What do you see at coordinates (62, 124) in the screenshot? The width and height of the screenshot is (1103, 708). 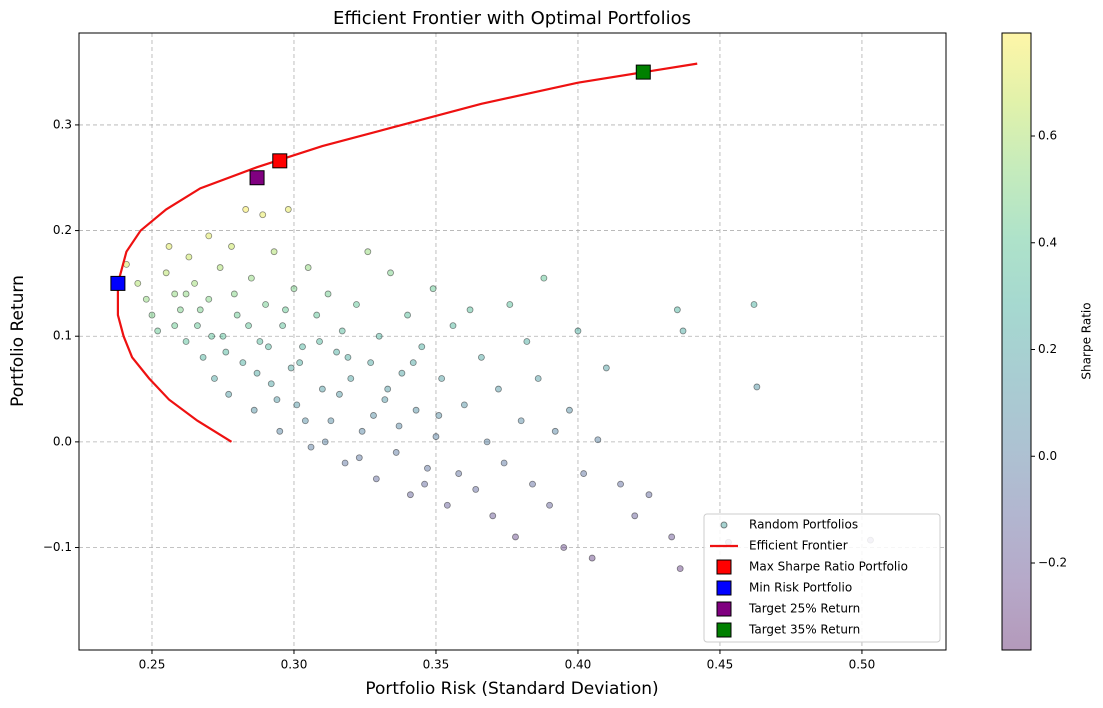 I see `y-tick-label: 0.3` at bounding box center [62, 124].